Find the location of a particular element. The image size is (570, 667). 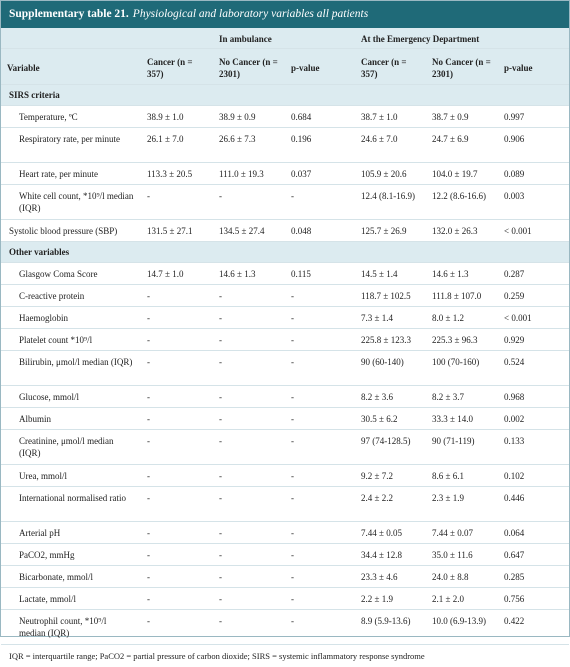

group-header: In ambulance is located at coordinates (248, 38).